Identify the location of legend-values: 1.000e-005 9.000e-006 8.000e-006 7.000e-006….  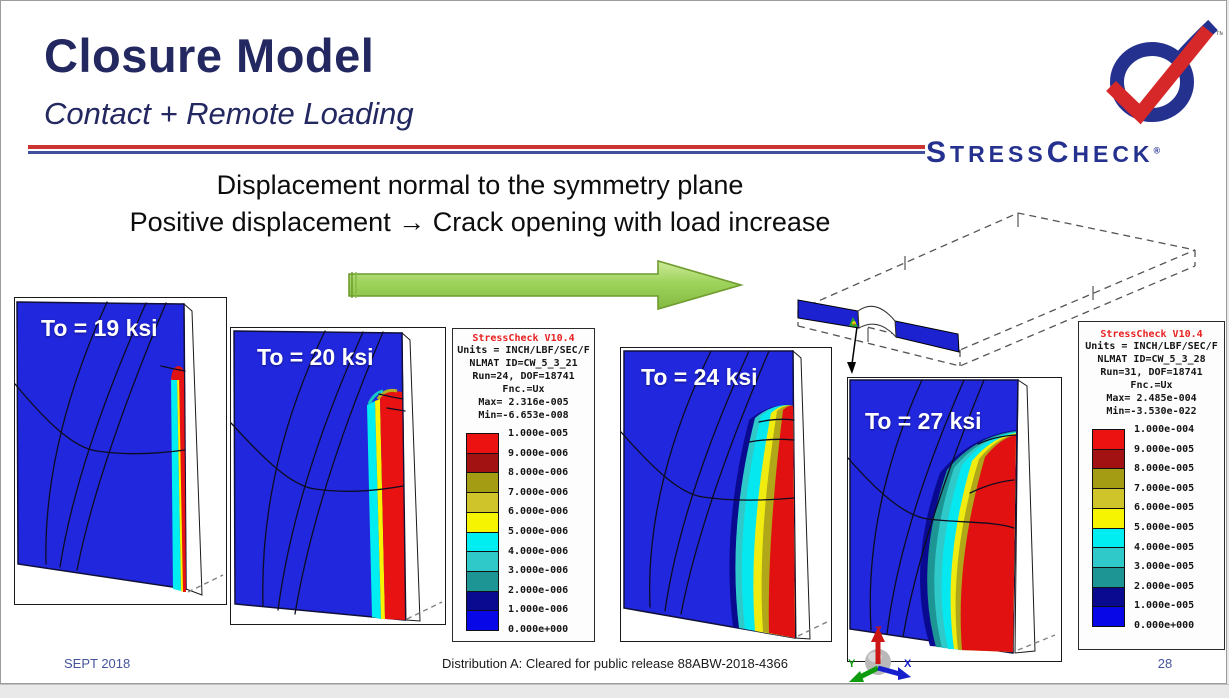
(538, 531).